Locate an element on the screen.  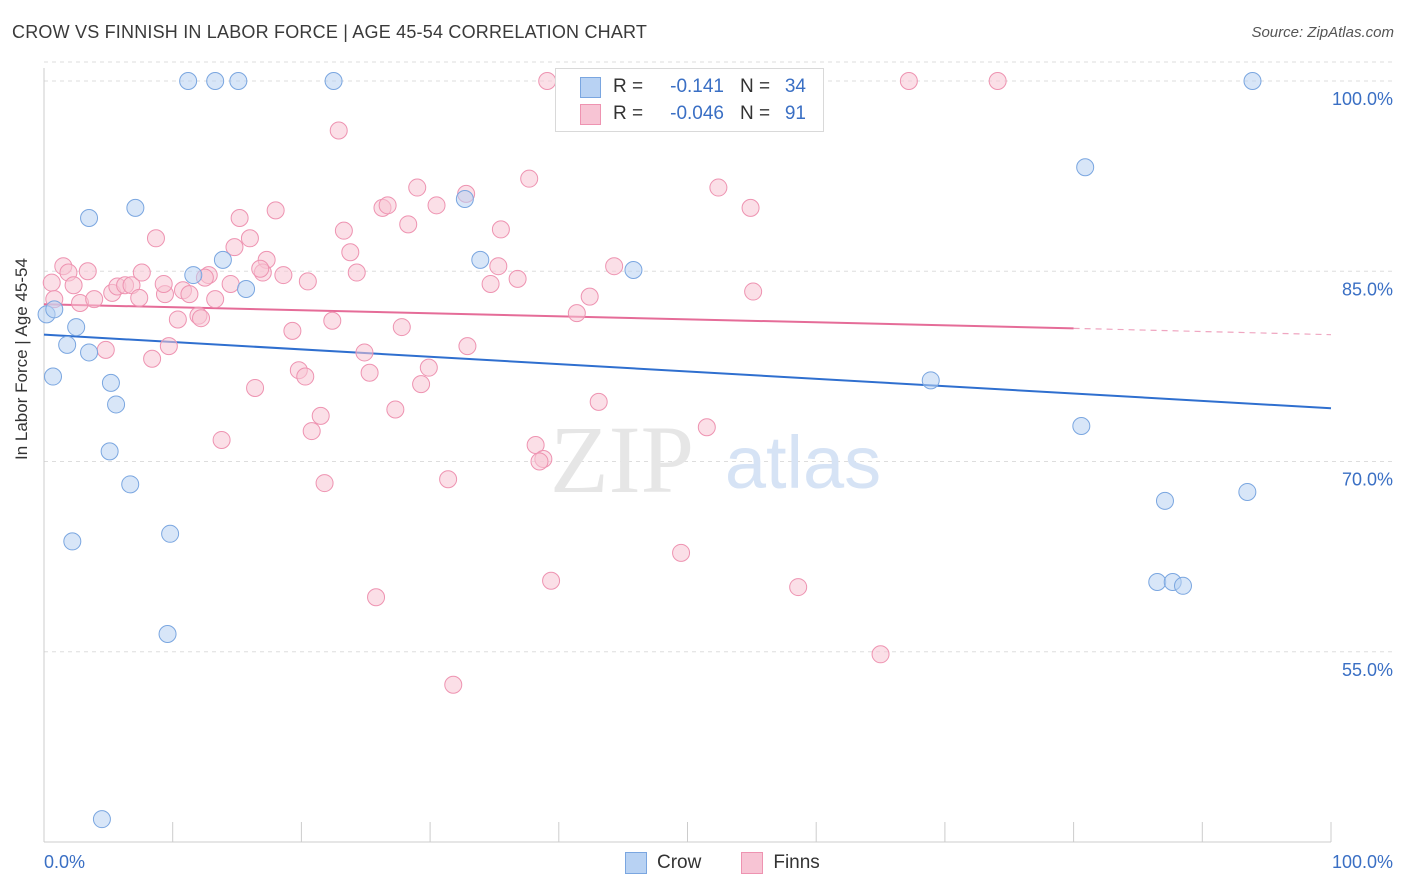
crow-legend-swatch is located at coordinates (636, 863).